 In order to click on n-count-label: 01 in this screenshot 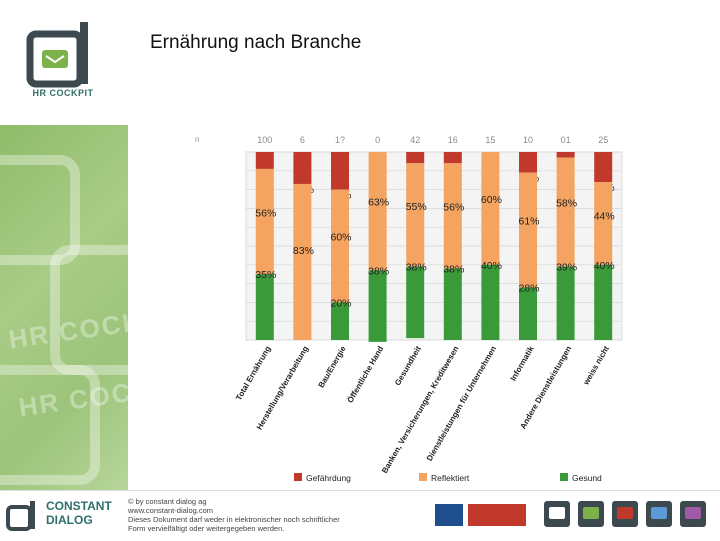, I will do `click(566, 140)`.